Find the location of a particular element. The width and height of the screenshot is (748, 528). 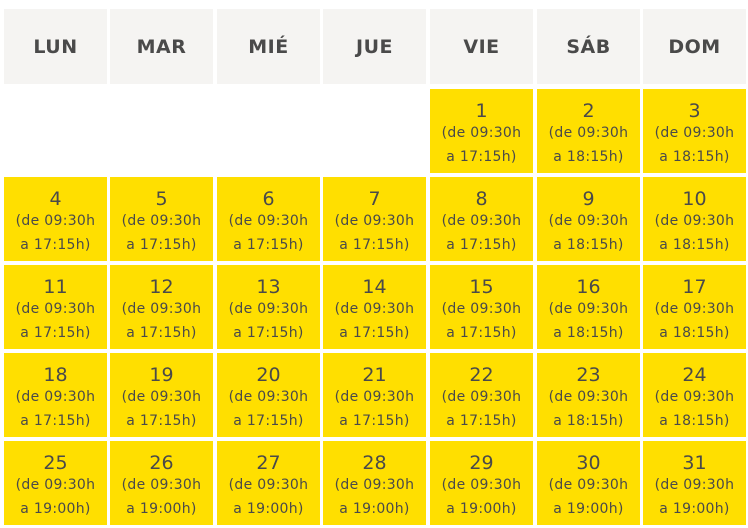

day-number: 24 is located at coordinates (694, 375).